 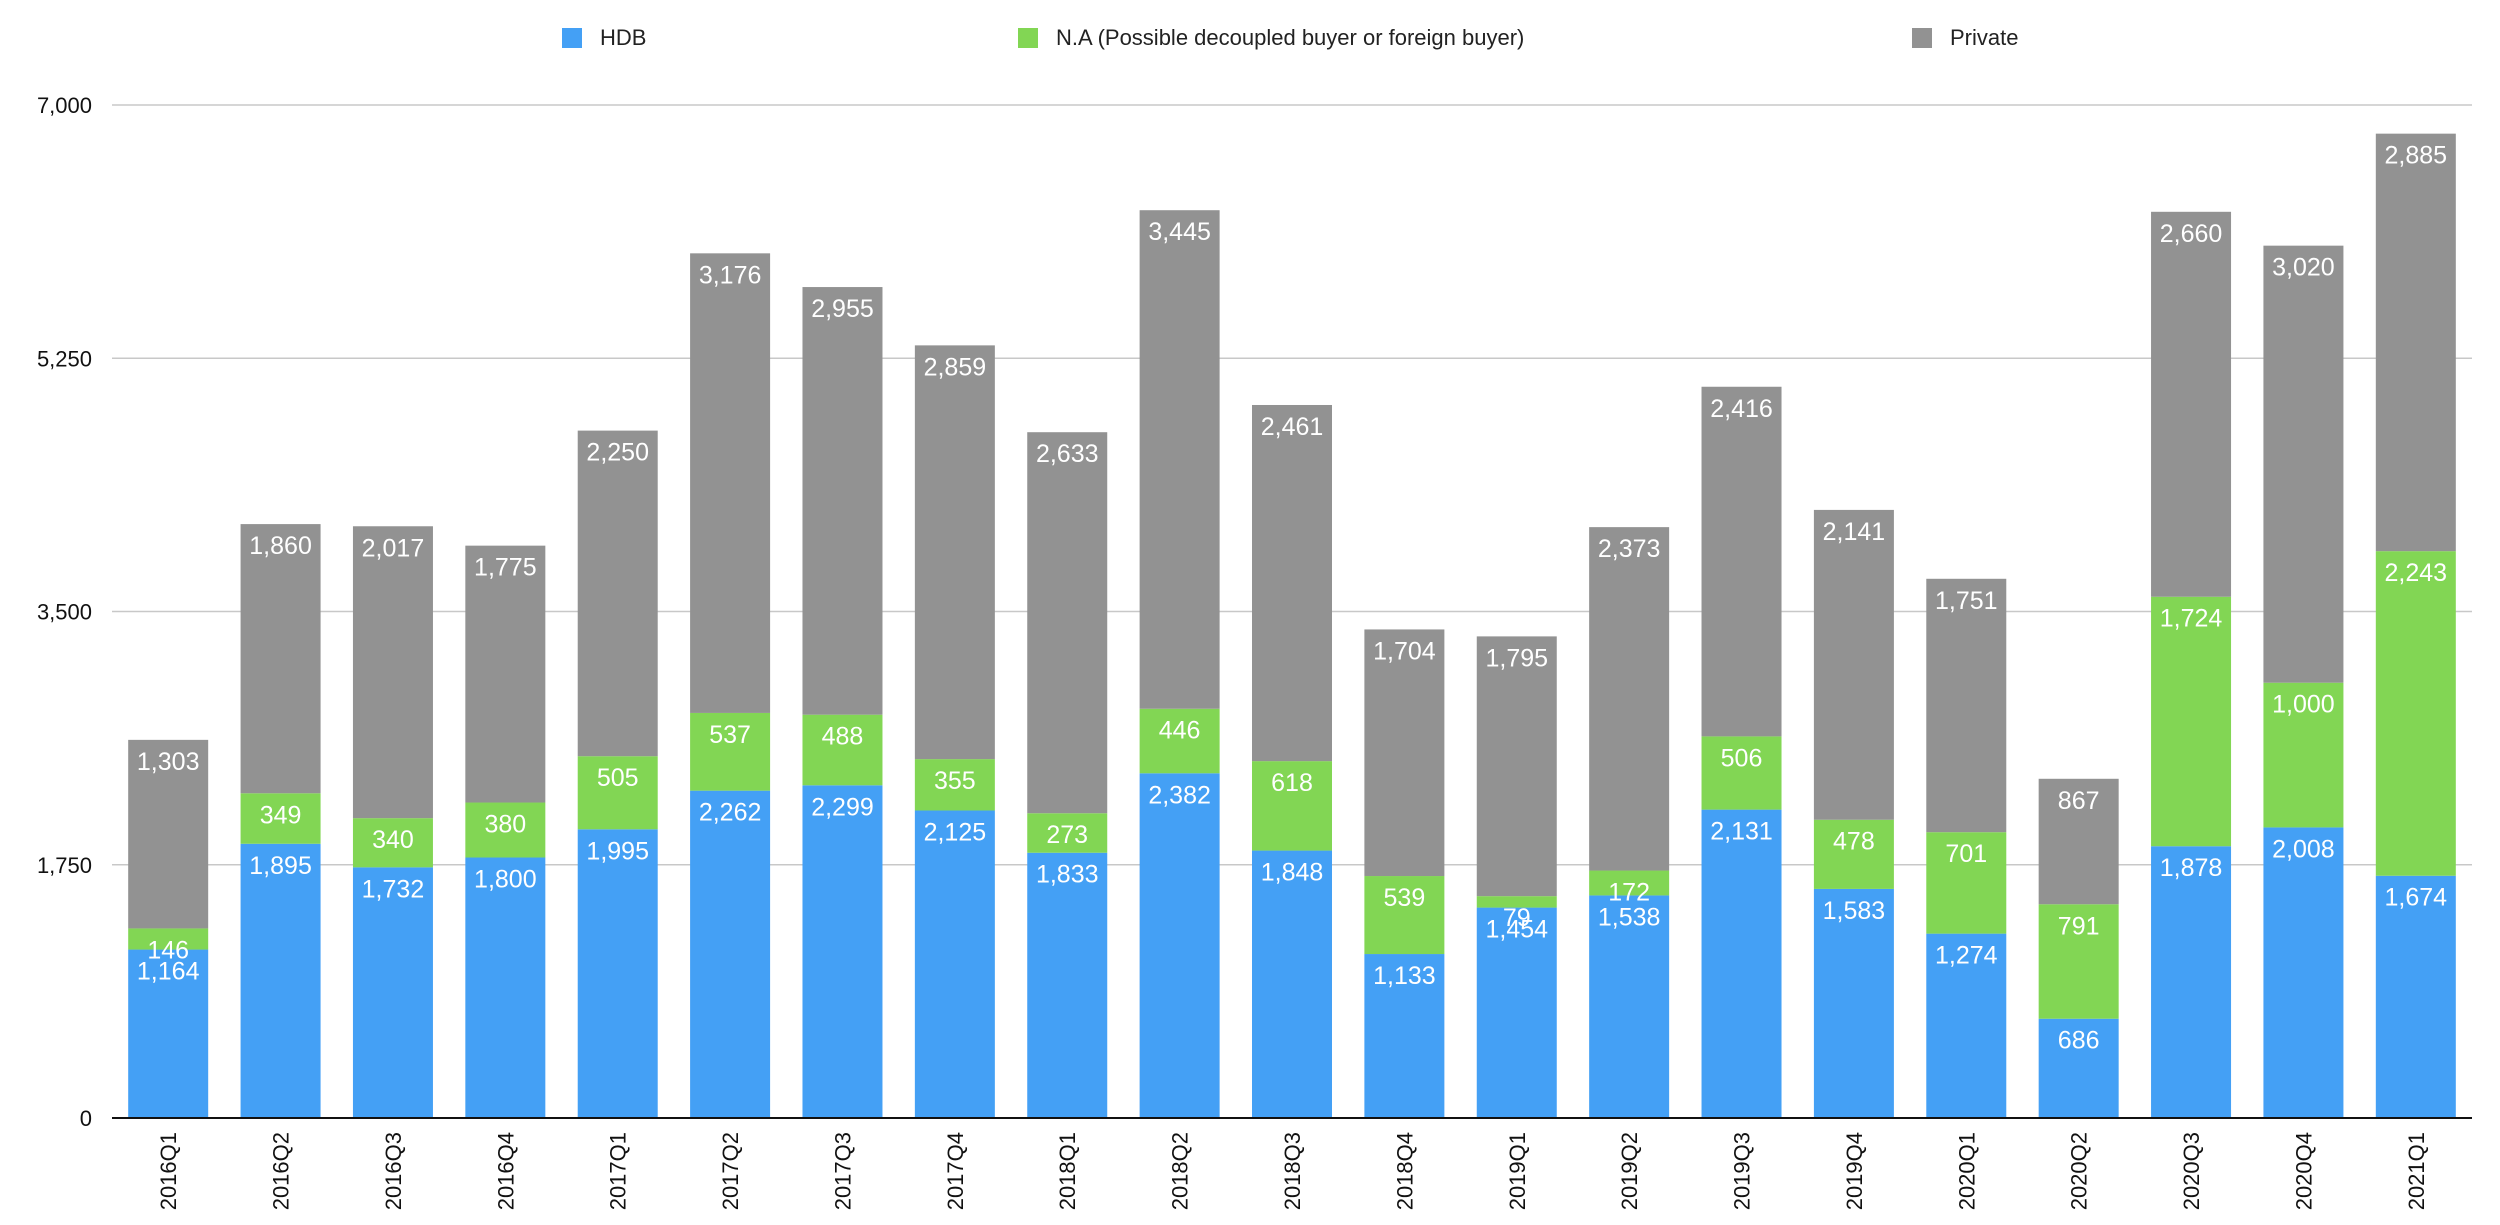 What do you see at coordinates (2416, 156) in the screenshot?
I see `data-label: 2,885` at bounding box center [2416, 156].